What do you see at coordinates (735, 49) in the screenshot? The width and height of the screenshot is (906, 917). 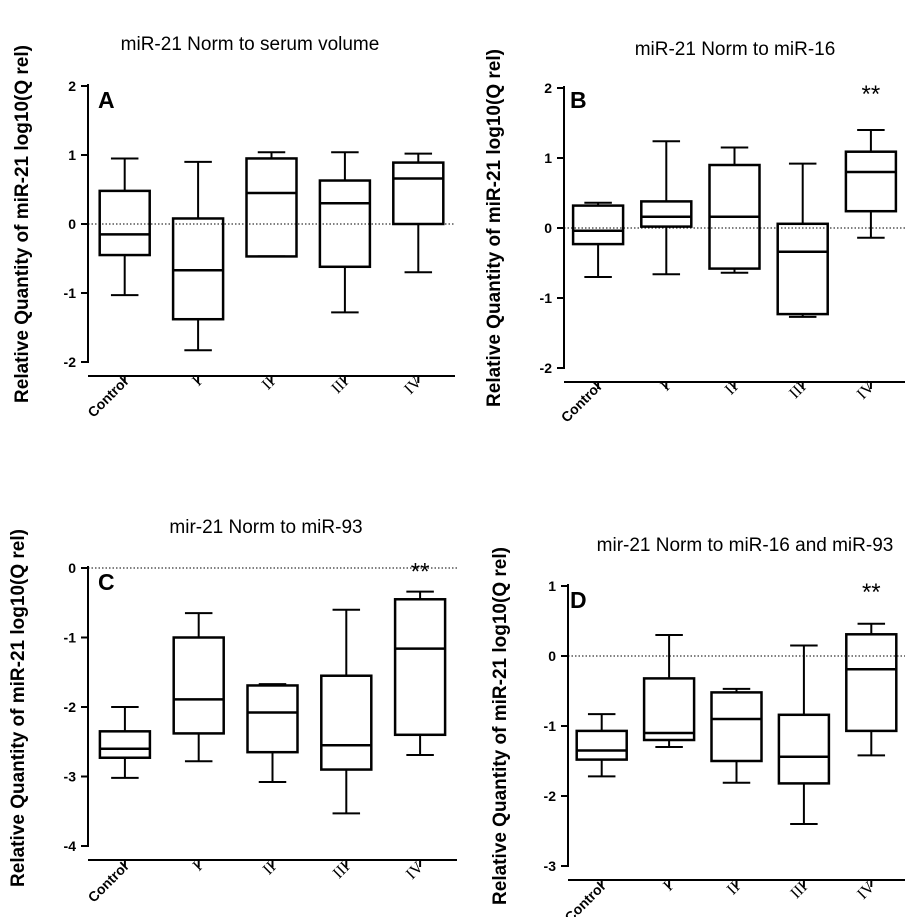 I see `panel-title: miR-21 Norm to miR-16` at bounding box center [735, 49].